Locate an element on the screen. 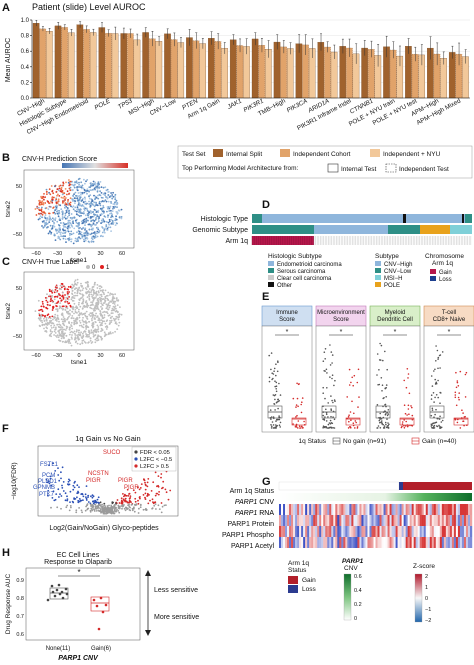  g-z-tick: 2 is located at coordinates (426, 577).